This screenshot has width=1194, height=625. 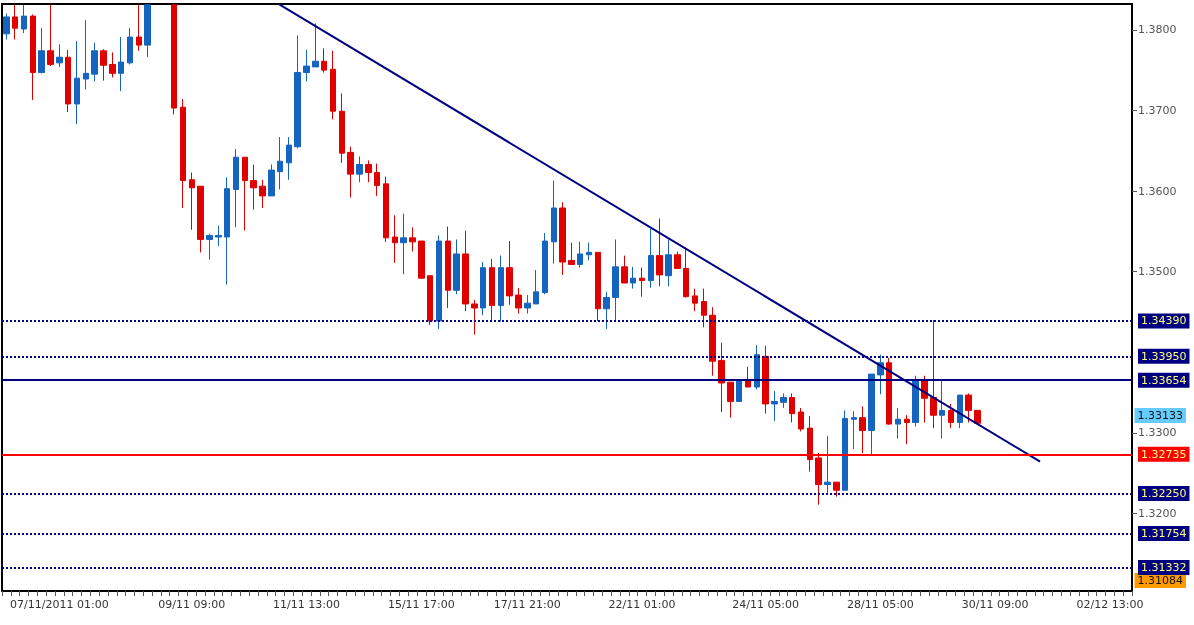 I want to click on ref-line-label: 1.32735, so click(x=1164, y=454).